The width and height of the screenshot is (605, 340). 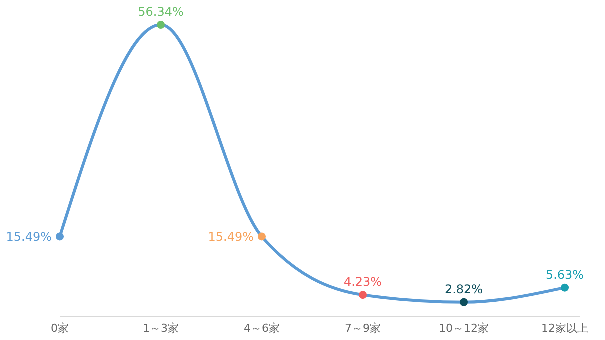 I want to click on x-tick-label: 12家以上, so click(x=565, y=328).